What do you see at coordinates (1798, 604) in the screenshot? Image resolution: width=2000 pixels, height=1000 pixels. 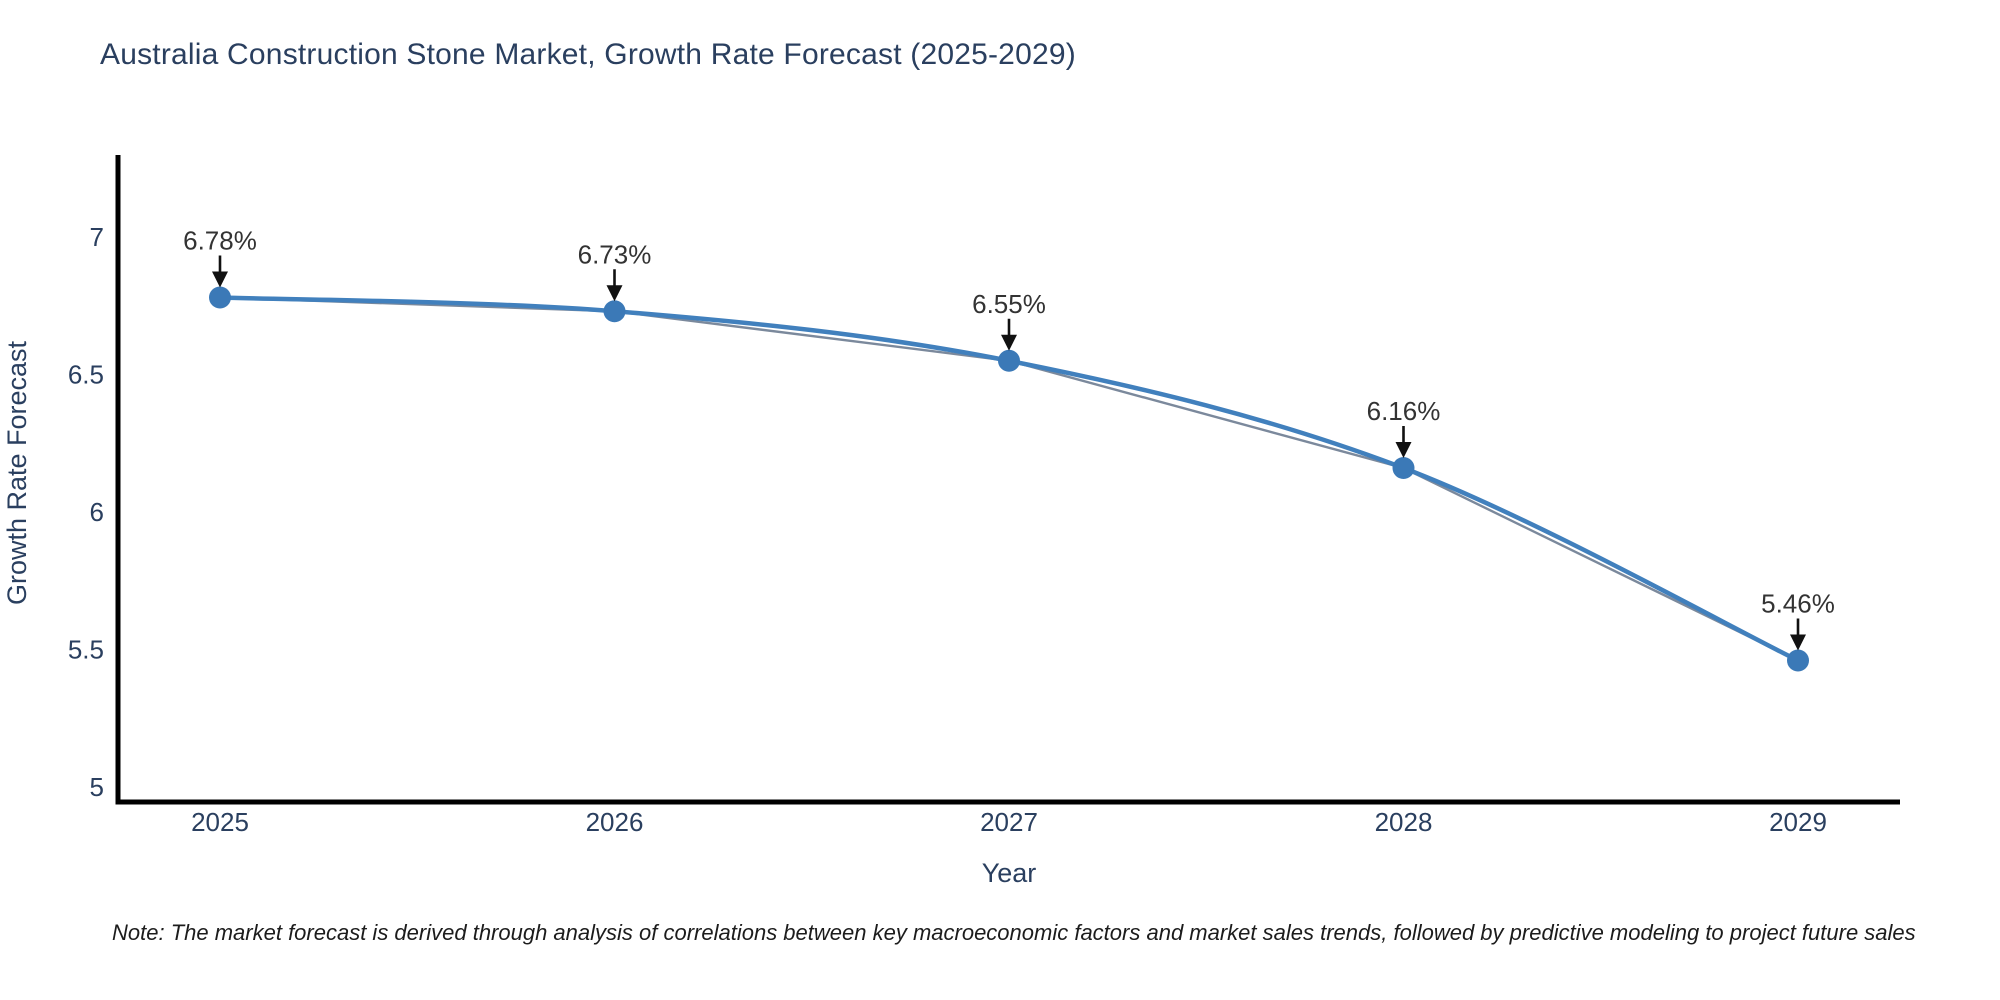 I see `point-value-label: 5.46%` at bounding box center [1798, 604].